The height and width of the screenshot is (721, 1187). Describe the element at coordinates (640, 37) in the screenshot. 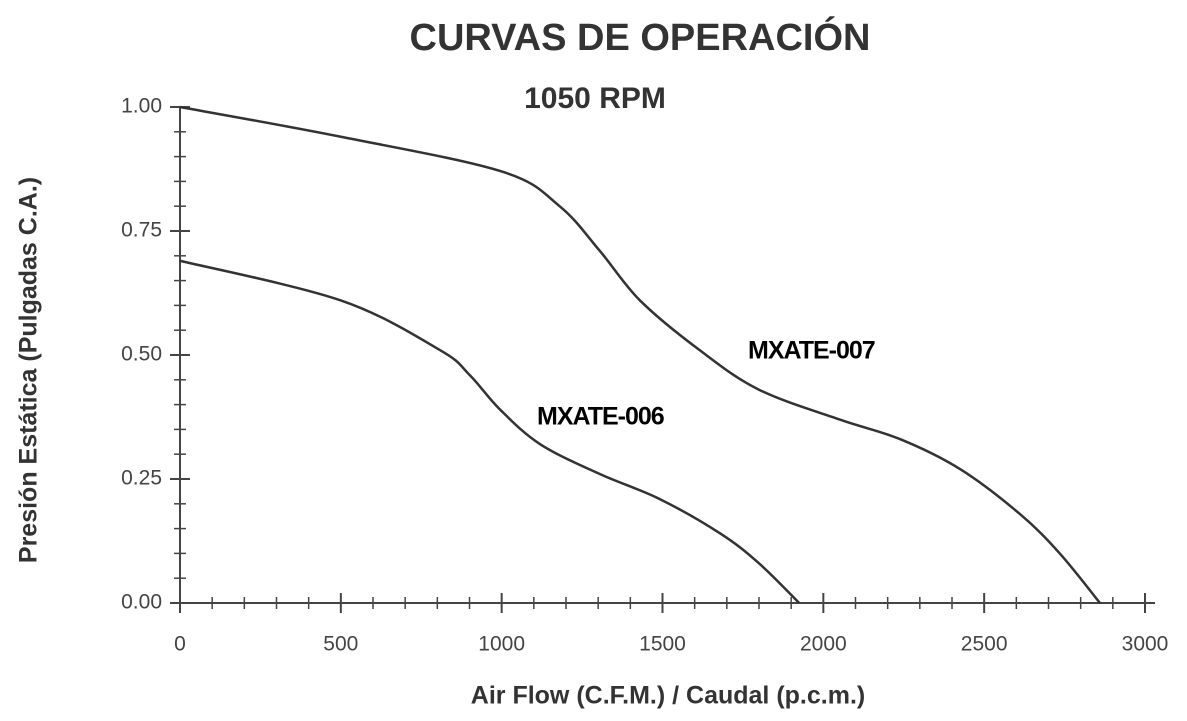

I see `chart-title: CURVAS DE OPERACIÓN` at that location.